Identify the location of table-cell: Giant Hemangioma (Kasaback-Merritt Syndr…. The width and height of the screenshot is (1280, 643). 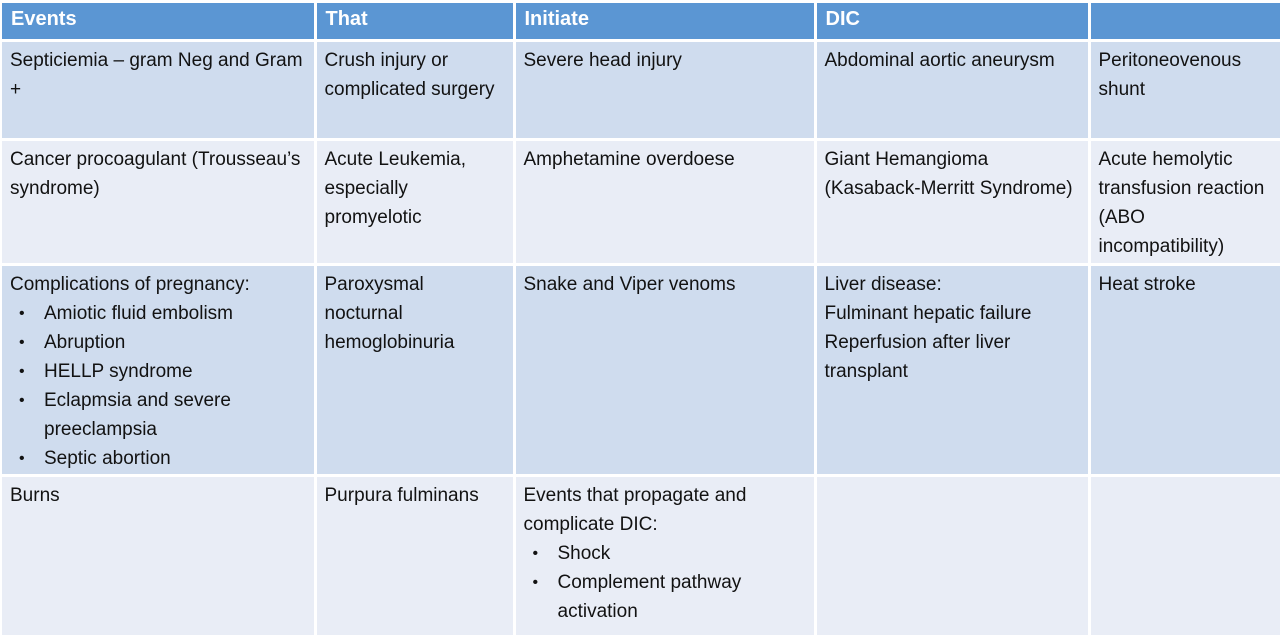
(952, 201).